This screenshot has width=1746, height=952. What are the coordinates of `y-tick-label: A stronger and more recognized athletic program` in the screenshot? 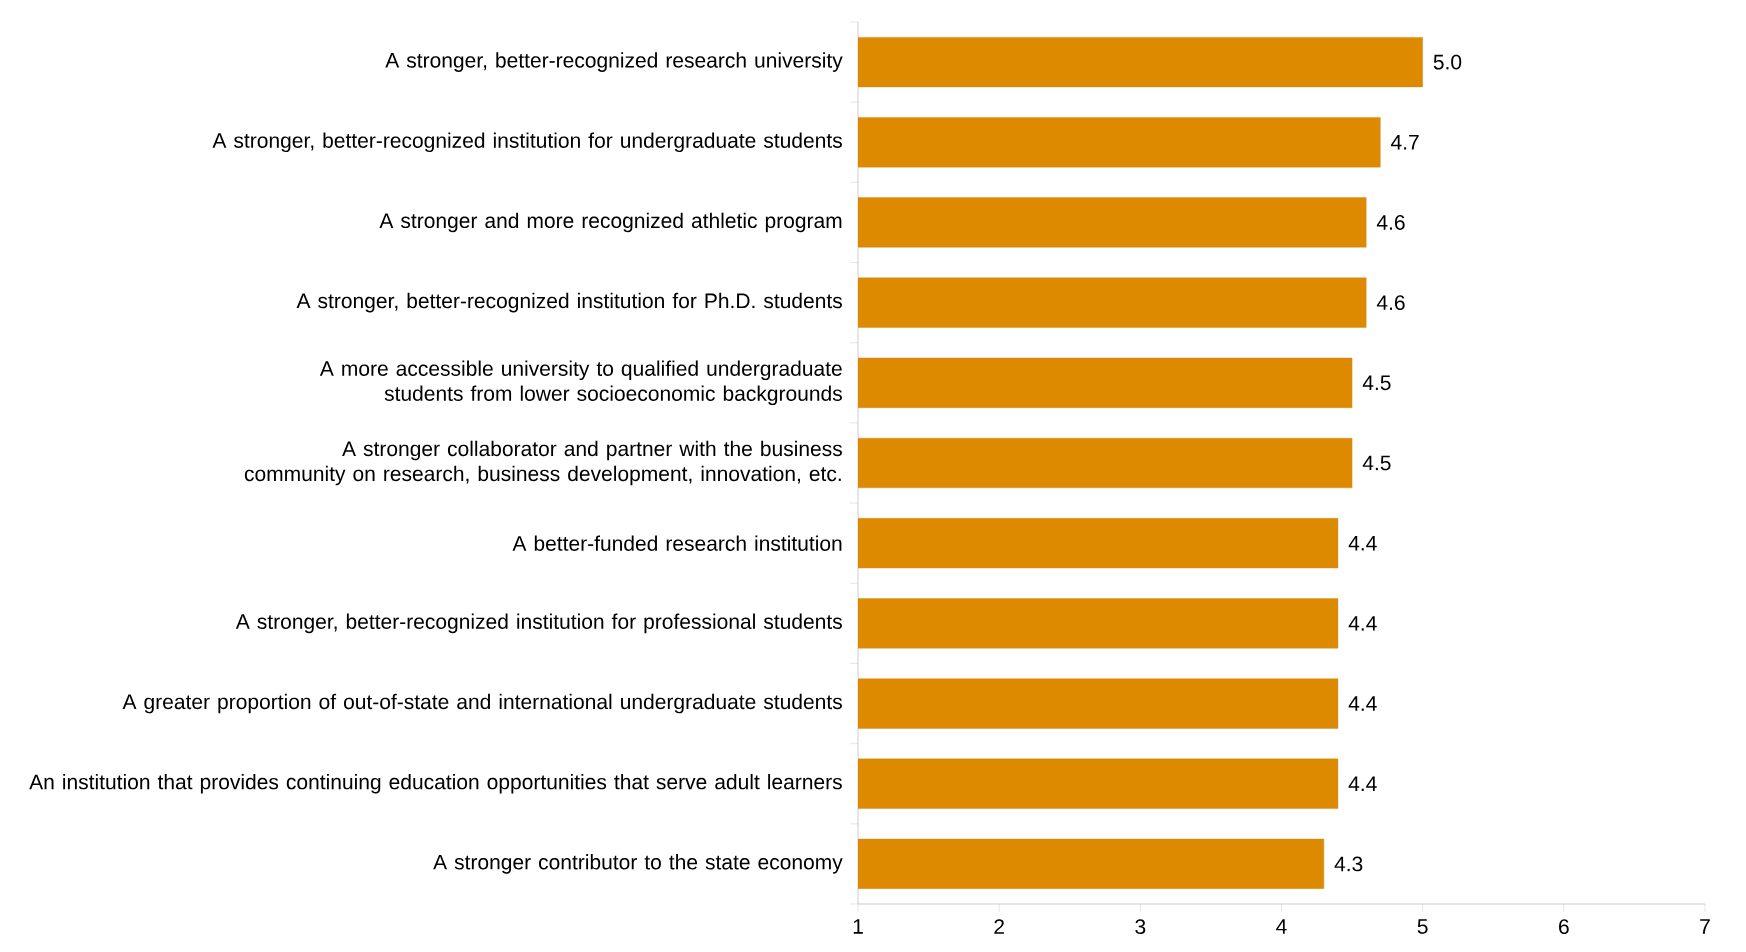 It's located at (610, 222).